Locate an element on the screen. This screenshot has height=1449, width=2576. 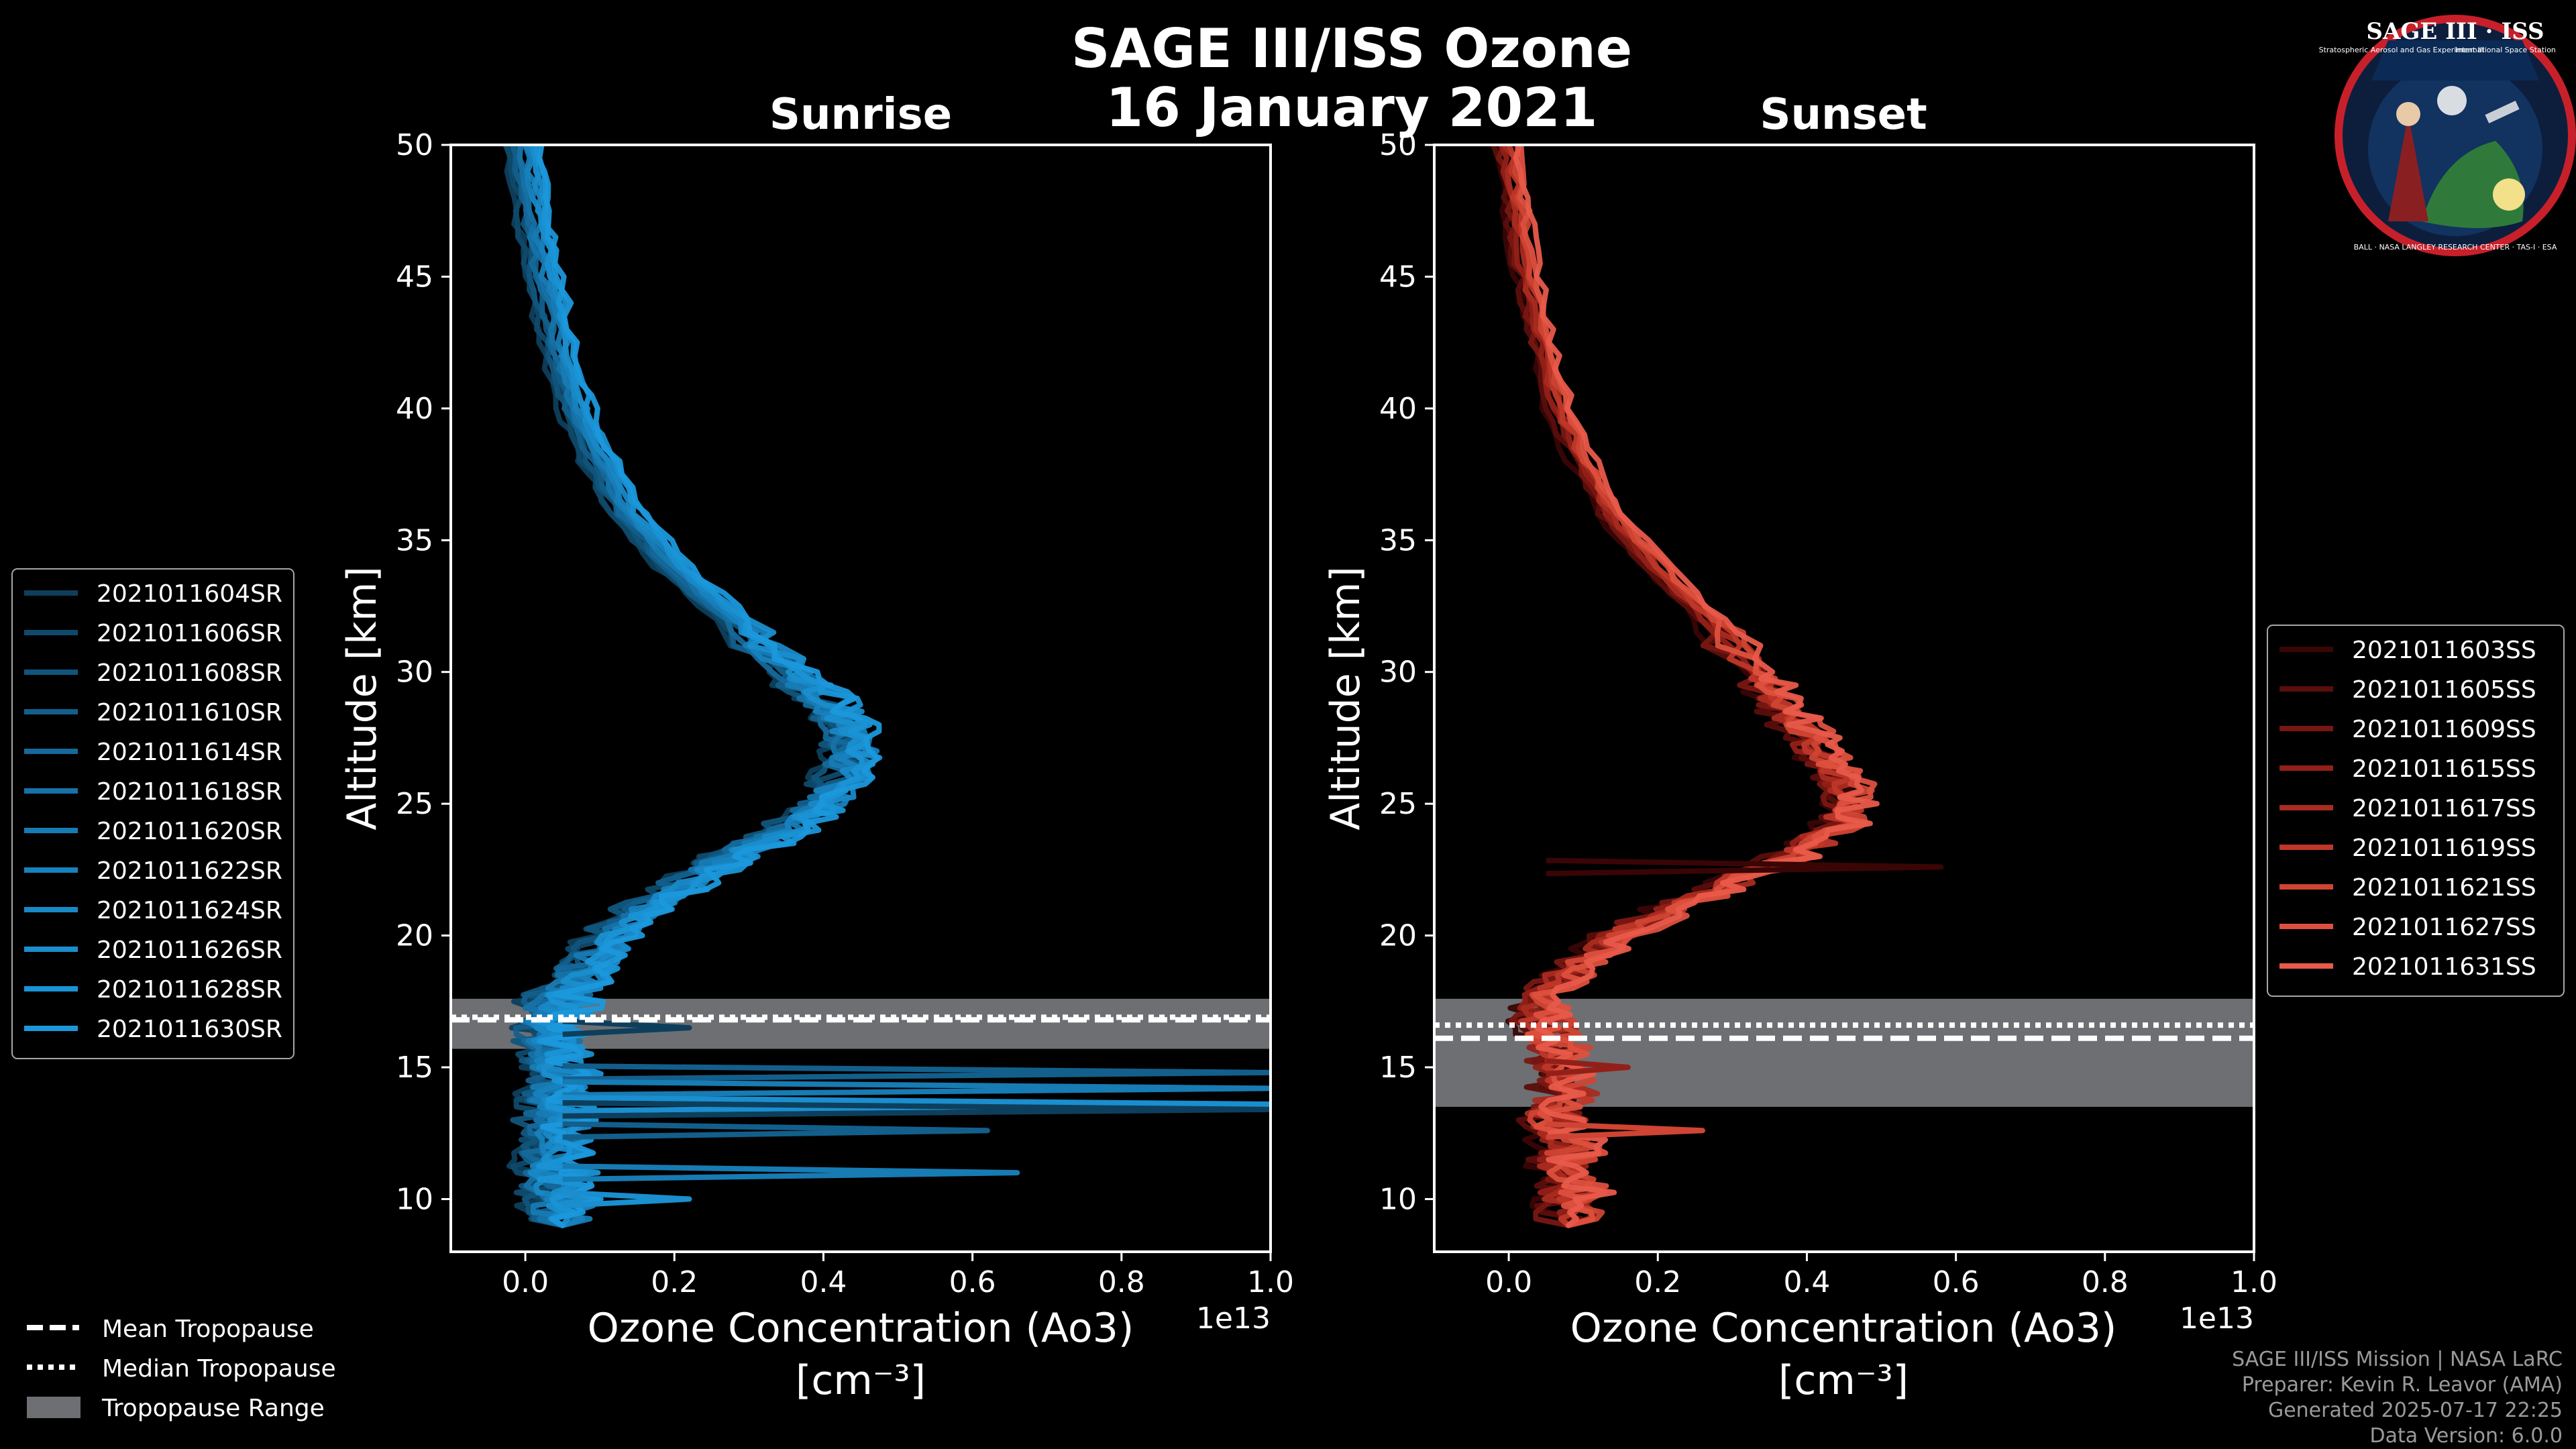
sunset-legend-label: 2021011609SS is located at coordinates (2444, 729).